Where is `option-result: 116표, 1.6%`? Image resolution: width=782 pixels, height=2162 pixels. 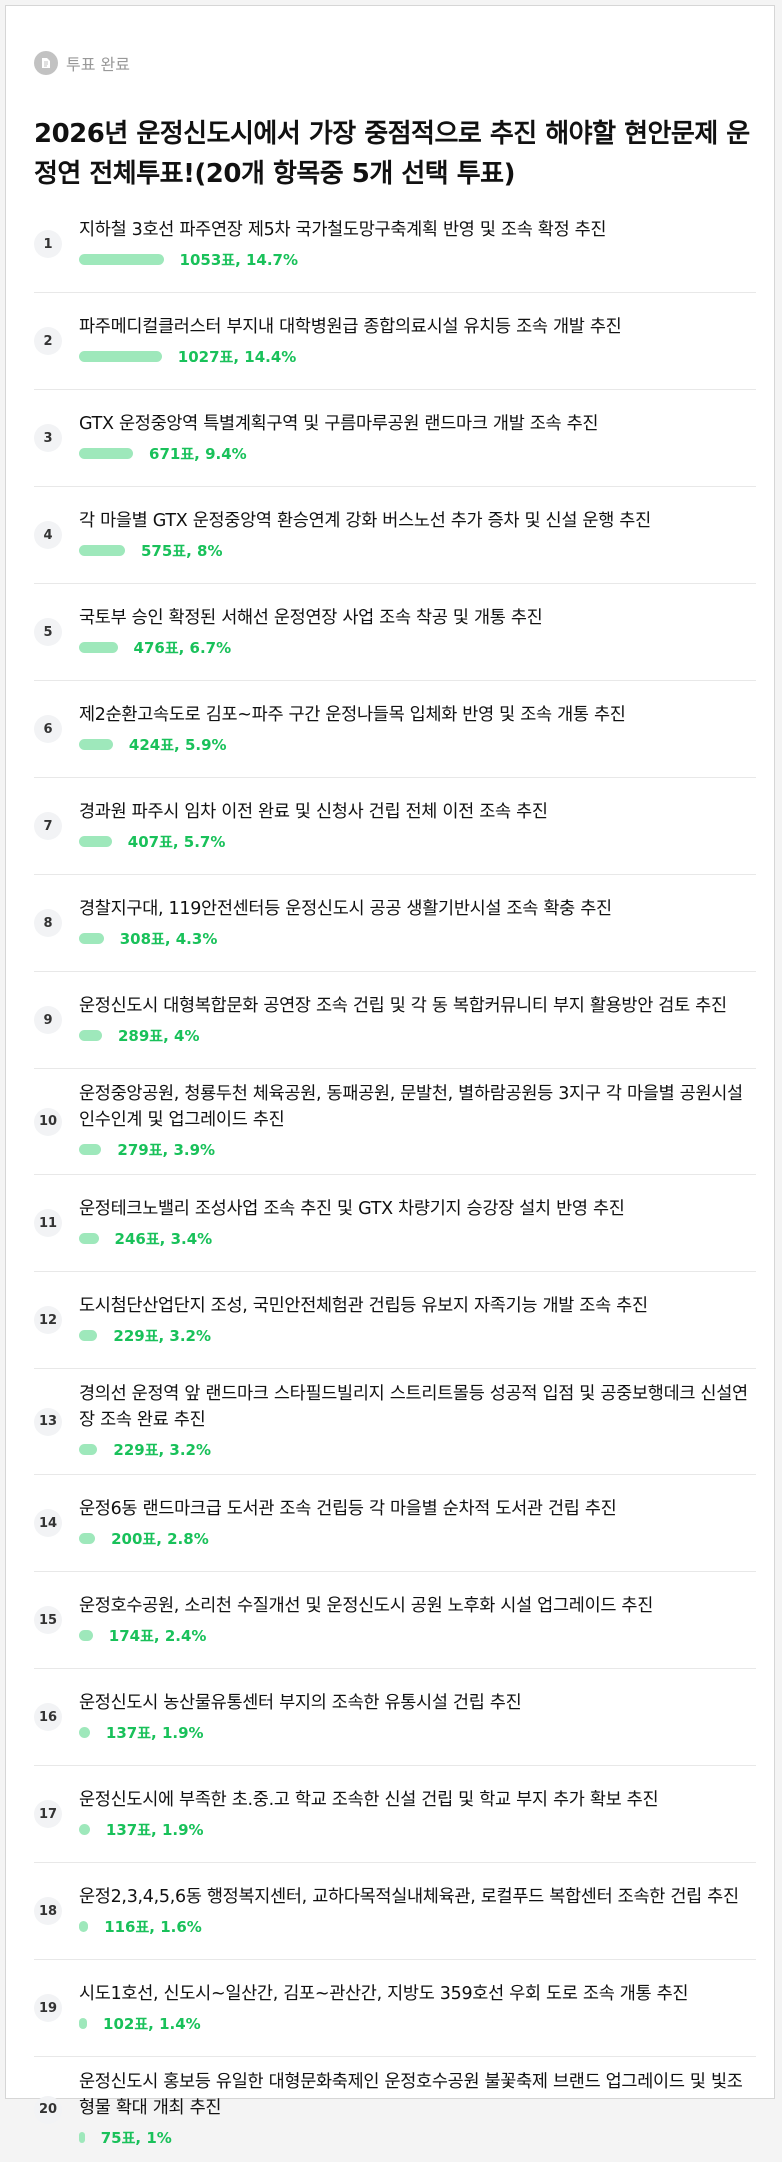 option-result: 116표, 1.6% is located at coordinates (417, 1926).